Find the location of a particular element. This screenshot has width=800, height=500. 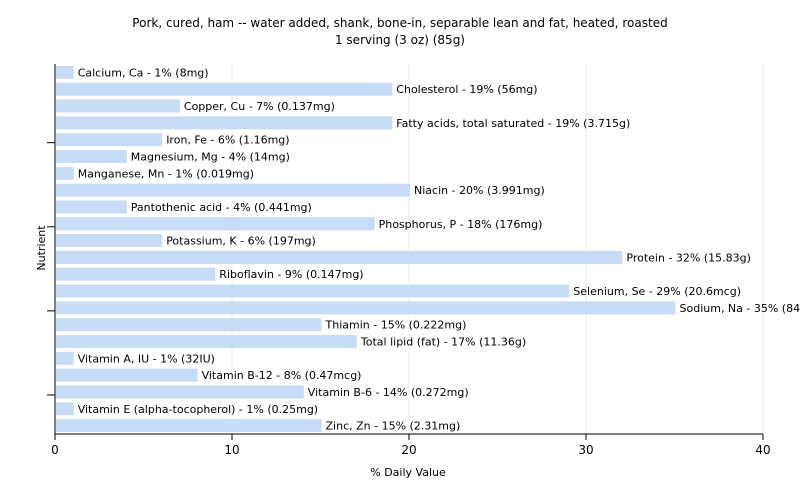

bar-label: Magnesium, Mg - 4% (14mg) is located at coordinates (210, 157).